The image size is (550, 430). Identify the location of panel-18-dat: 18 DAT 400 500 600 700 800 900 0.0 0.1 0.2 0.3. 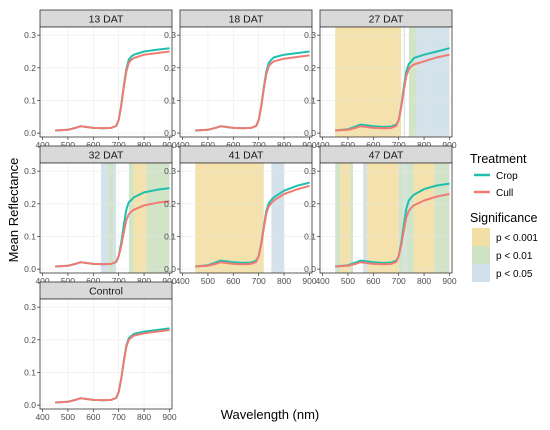
(240, 79).